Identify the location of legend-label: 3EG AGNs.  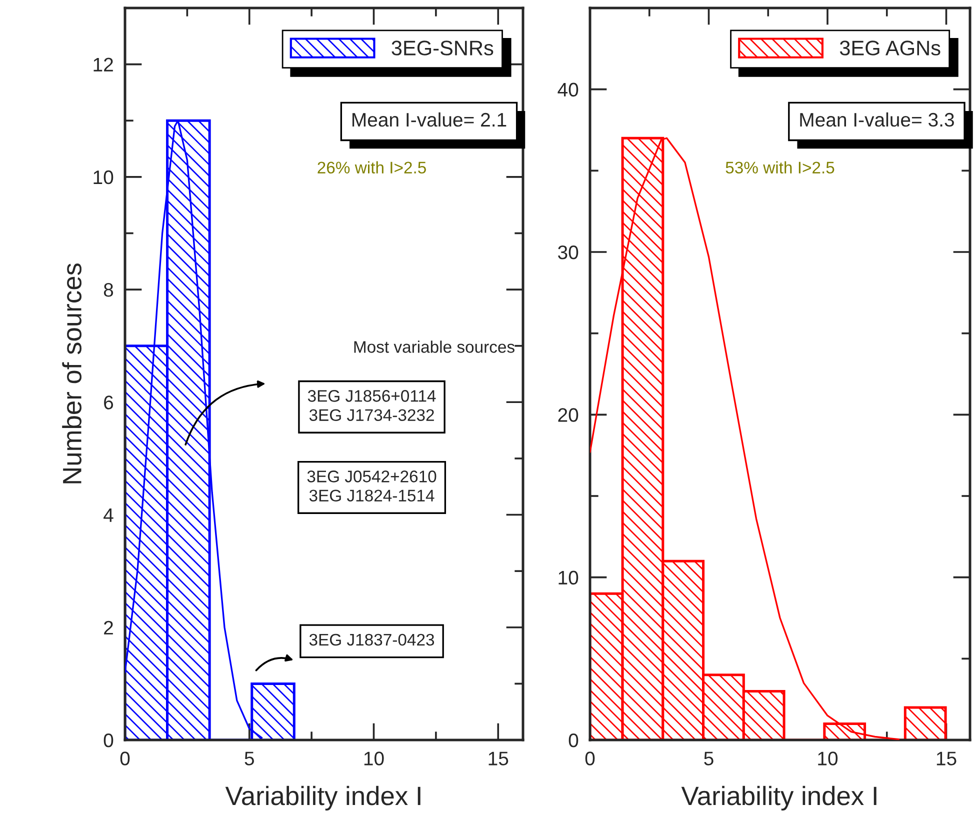
(890, 48).